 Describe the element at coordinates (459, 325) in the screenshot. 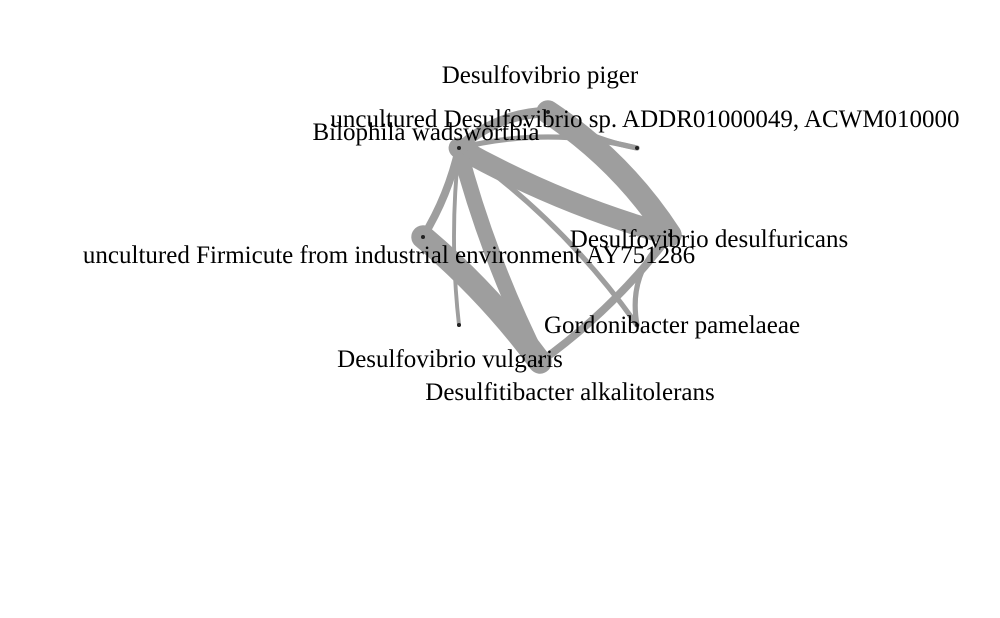

I see `node-gordoni` at that location.